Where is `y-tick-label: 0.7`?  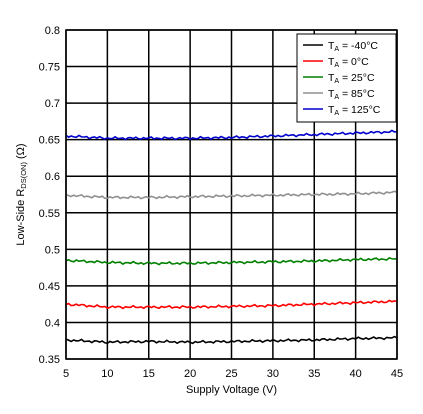
y-tick-label: 0.7 is located at coordinates (52, 104).